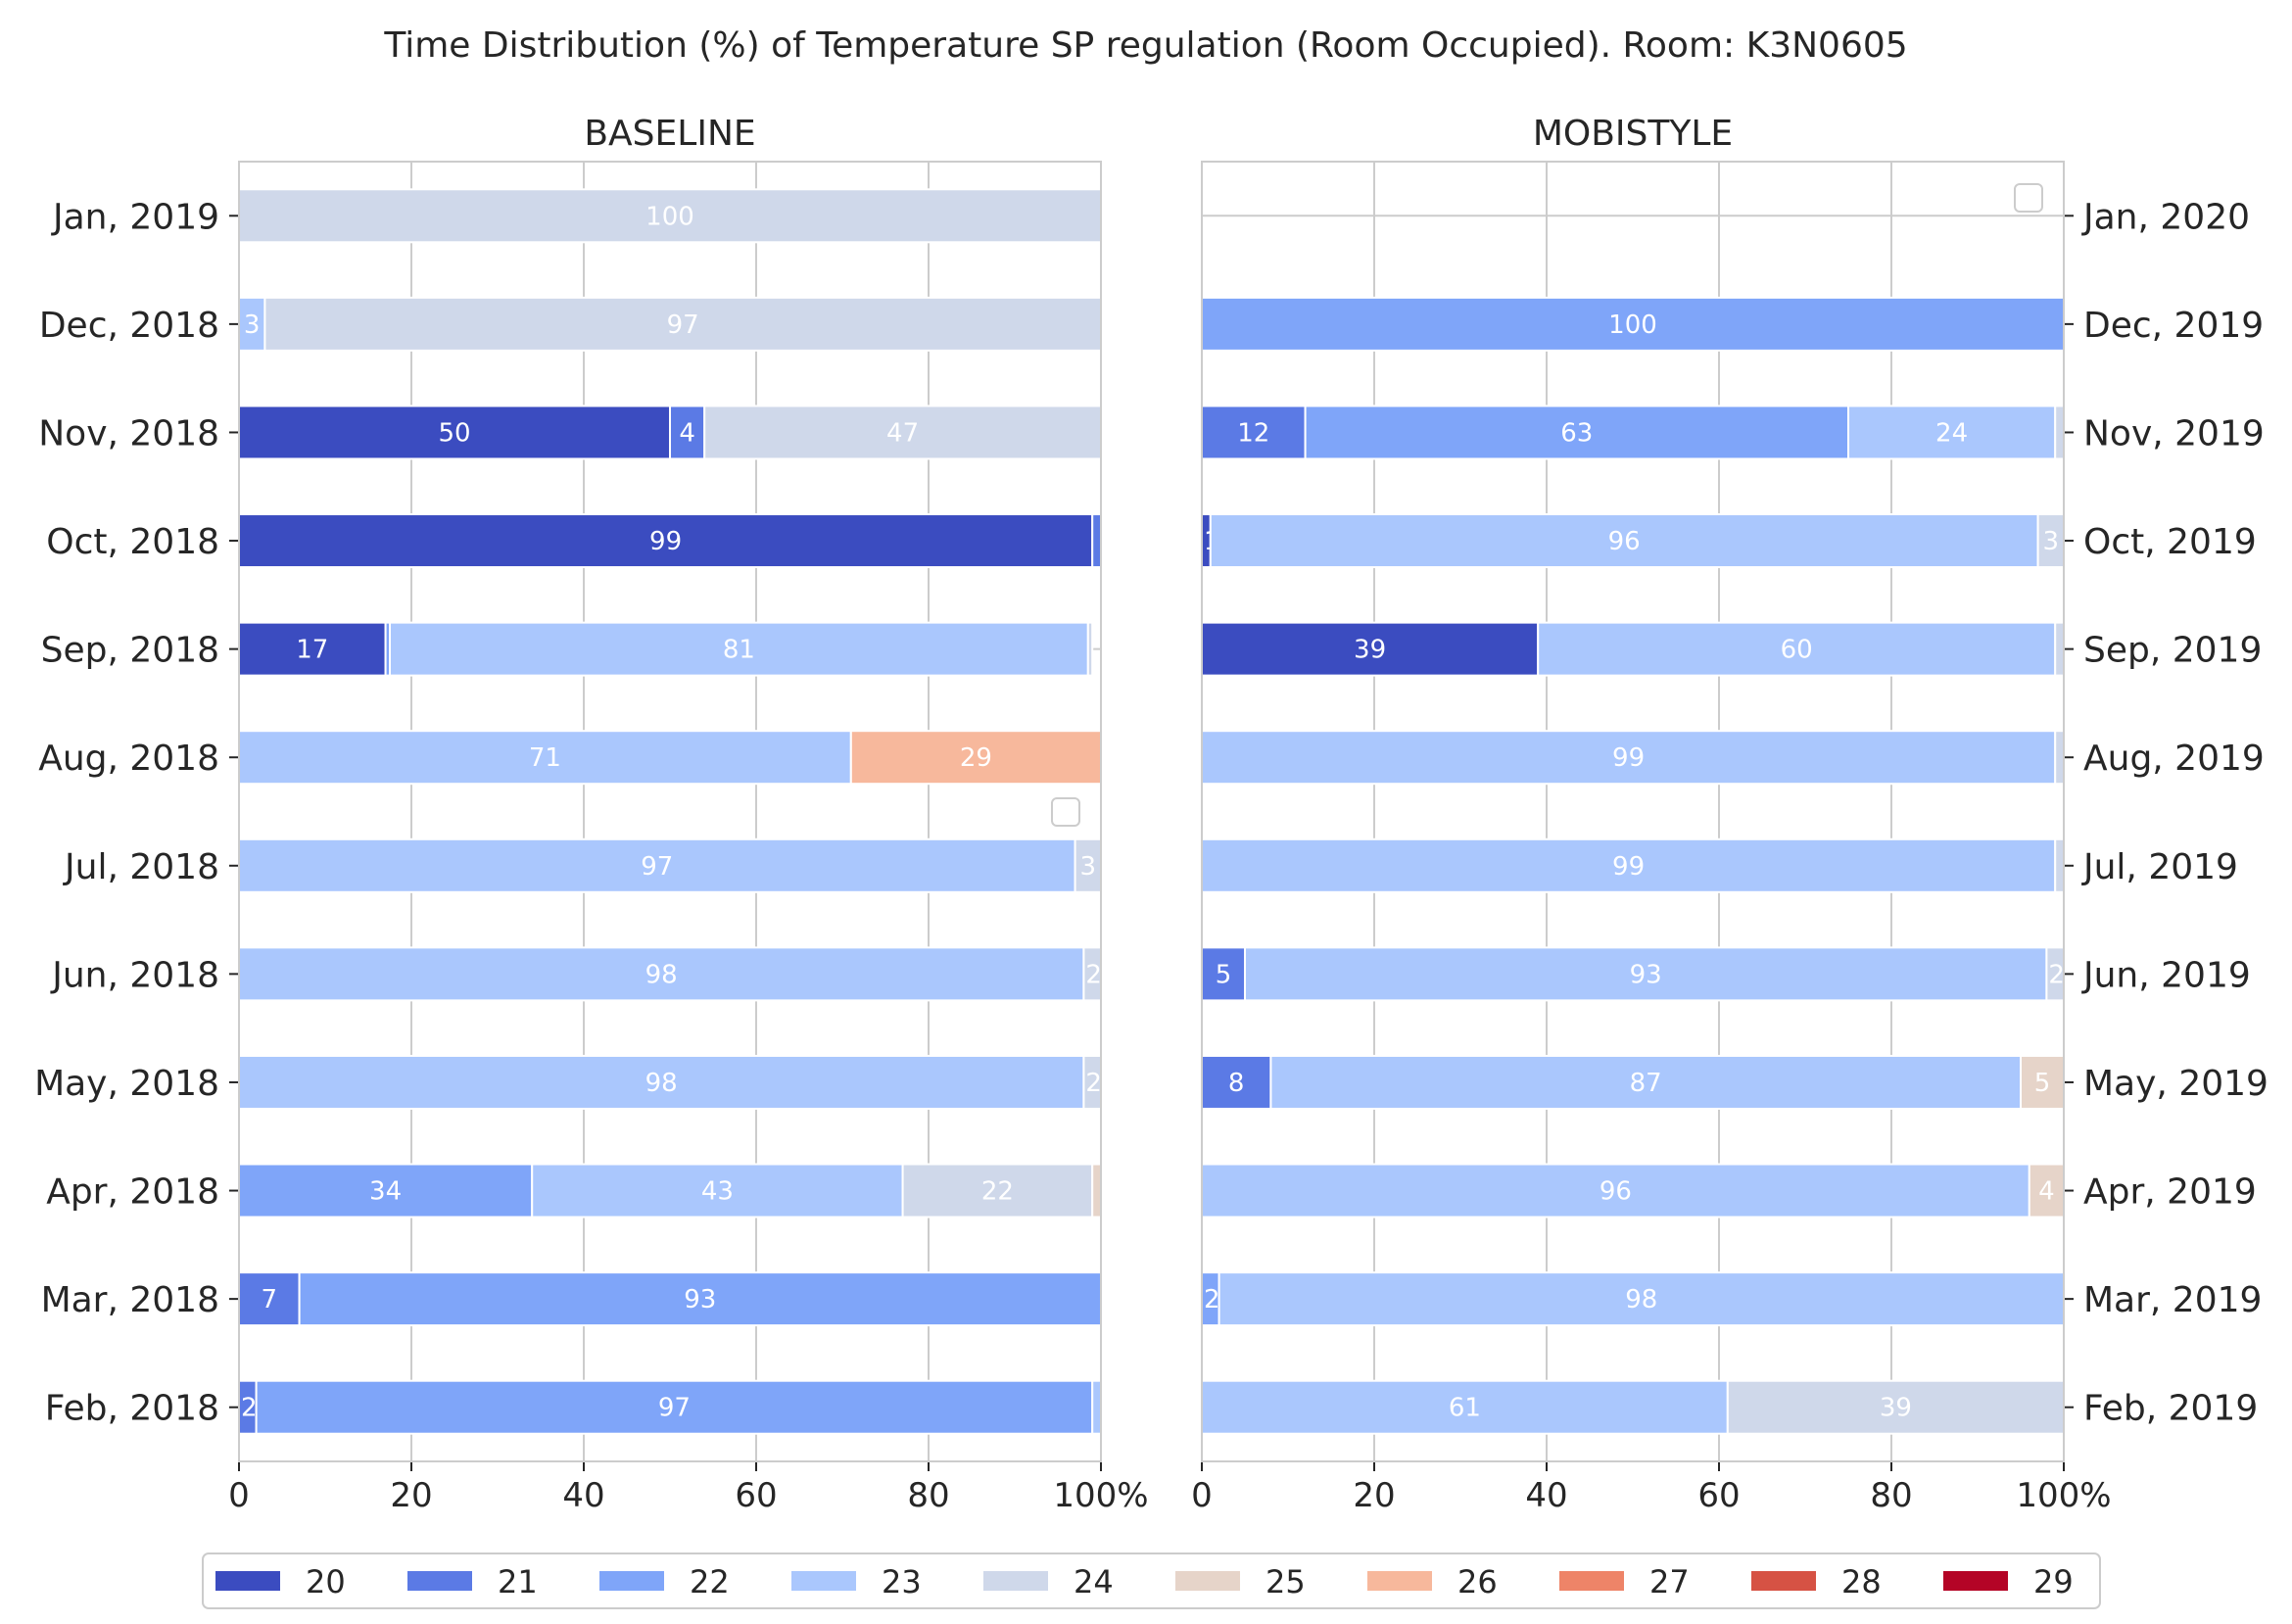 The height and width of the screenshot is (1624, 2292). What do you see at coordinates (1285, 1581) in the screenshot?
I see `legend-label: 25` at bounding box center [1285, 1581].